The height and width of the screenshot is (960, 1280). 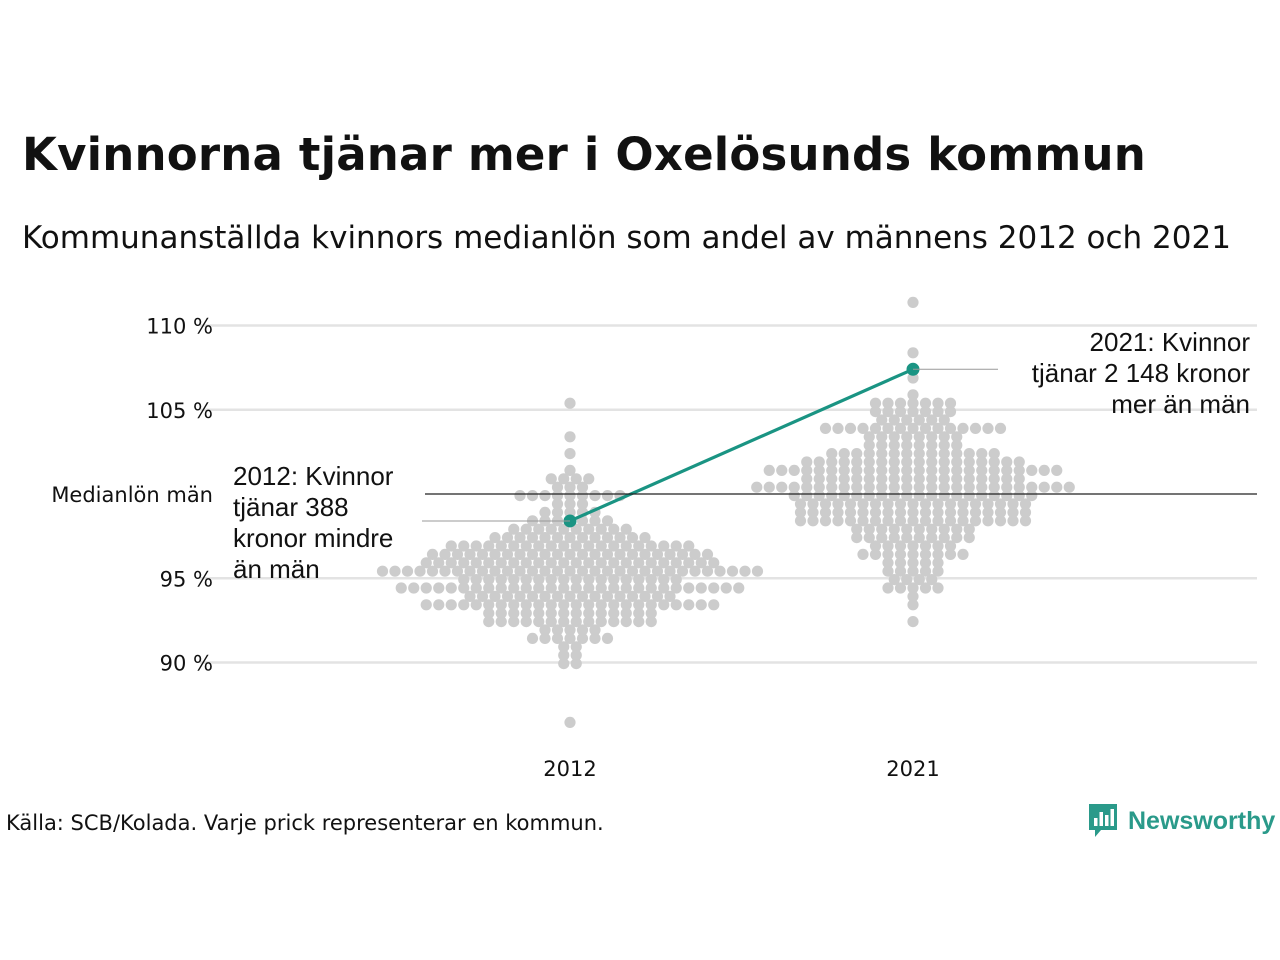 I want to click on x-tick-label: 2021, so click(x=912, y=769).